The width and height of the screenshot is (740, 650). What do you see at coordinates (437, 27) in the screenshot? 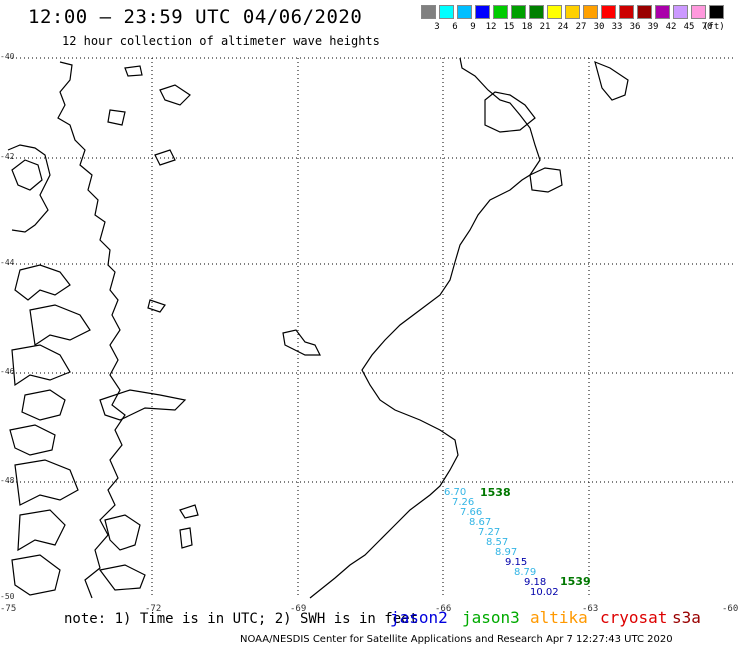
I see `colorbar-label: 3` at bounding box center [437, 27].